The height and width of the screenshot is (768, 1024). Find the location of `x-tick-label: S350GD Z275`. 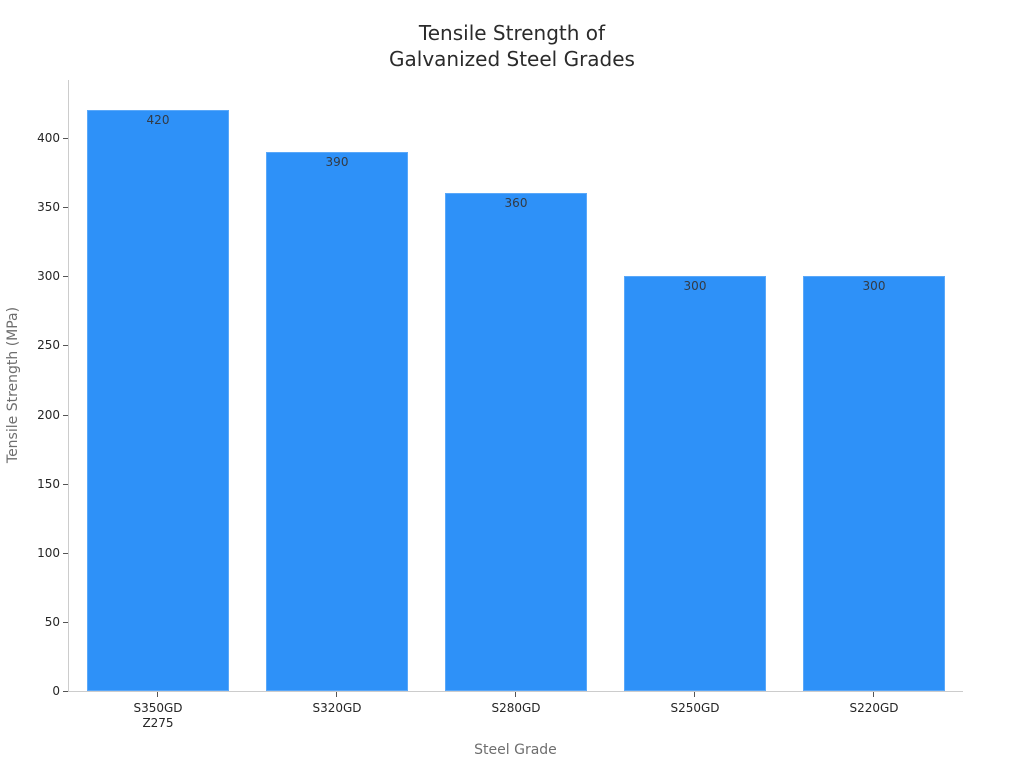

x-tick-label: S350GD Z275 is located at coordinates (158, 716).